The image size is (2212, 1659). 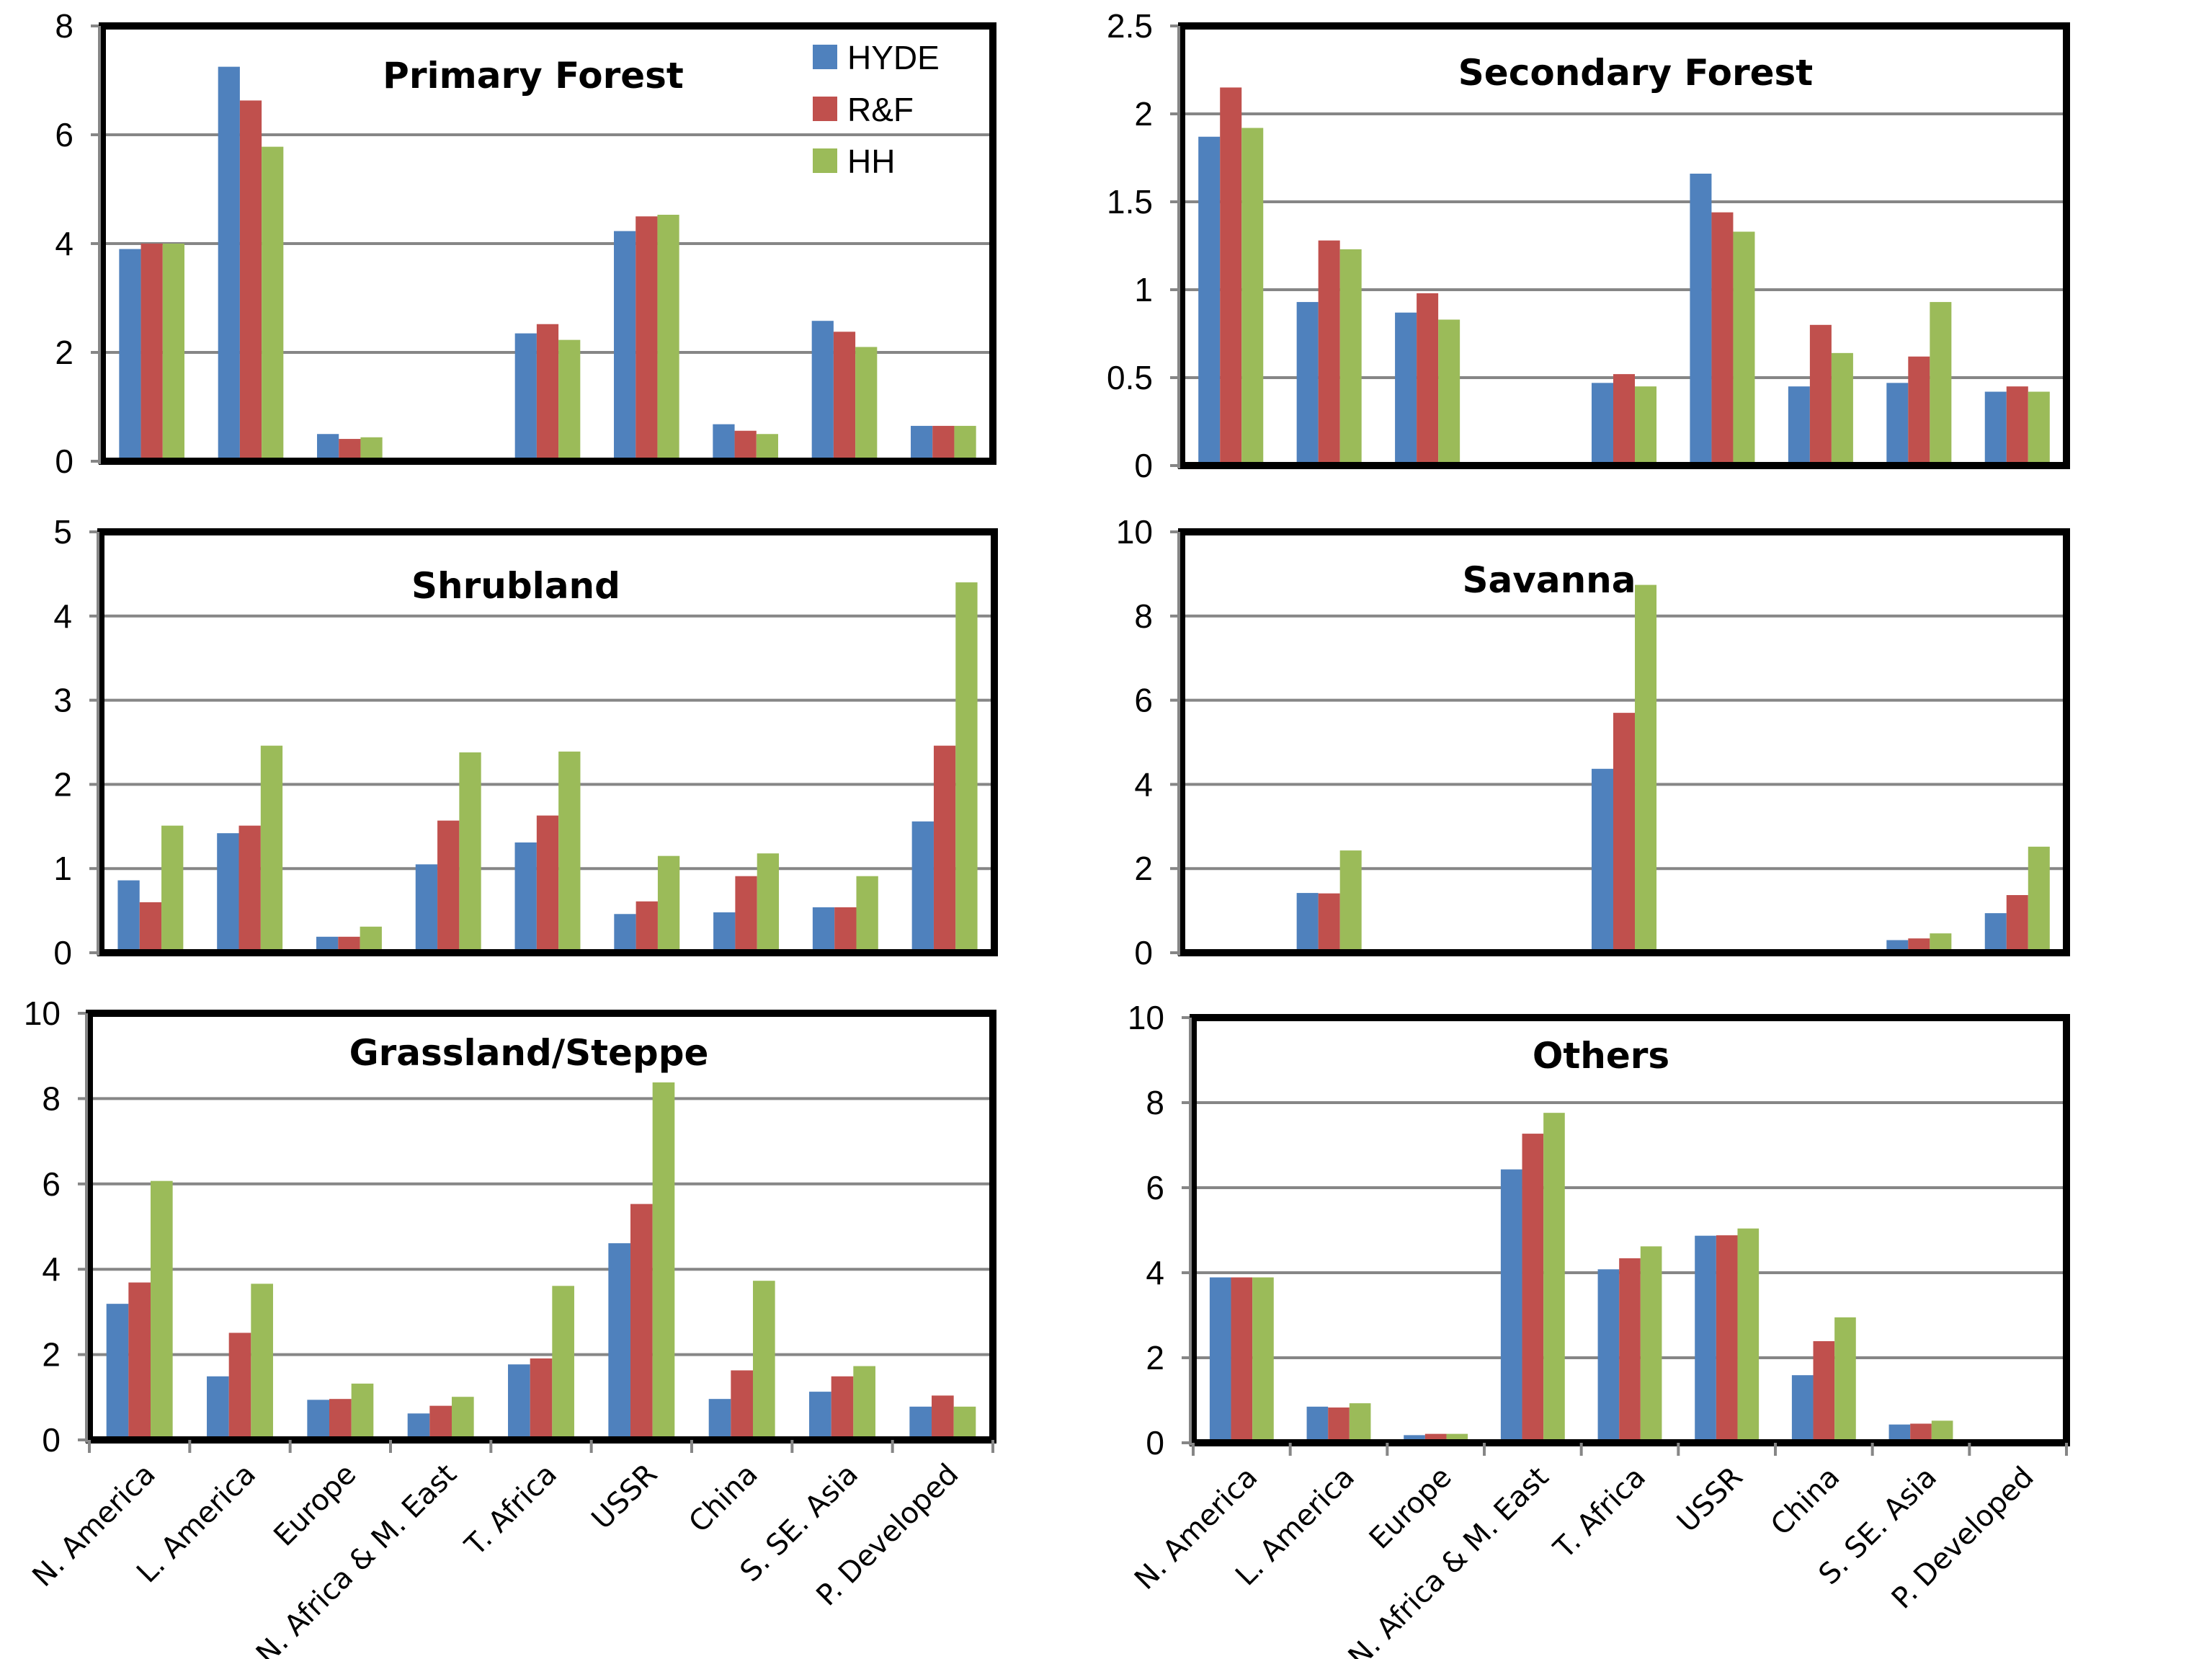 I want to click on legend: HYDE R&F HH, so click(x=877, y=109).